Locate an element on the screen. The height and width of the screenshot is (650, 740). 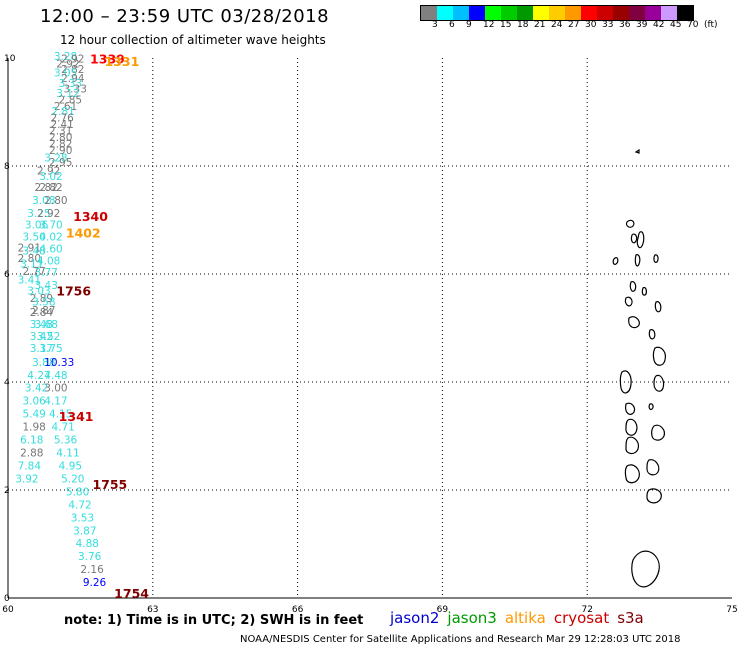
y-tick-label: 8 is located at coordinates (7, 167).